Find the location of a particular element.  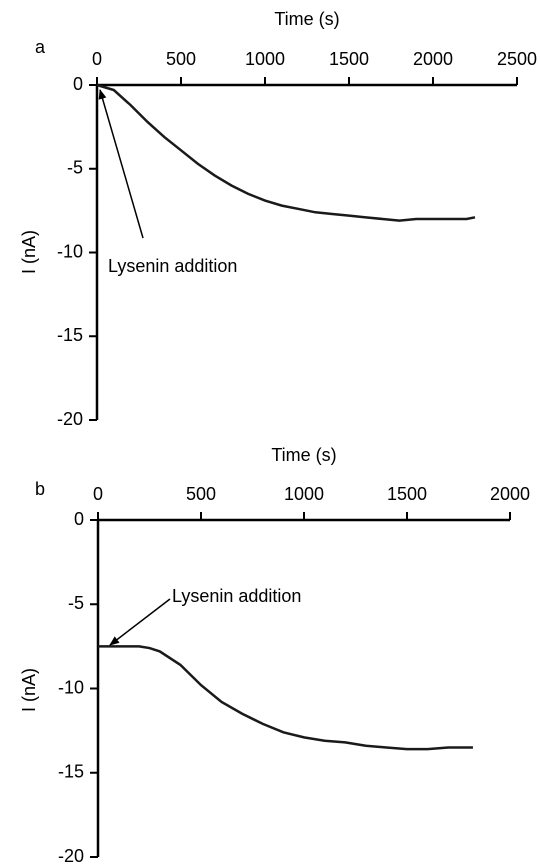

x-tick-label: 2500 is located at coordinates (517, 59).